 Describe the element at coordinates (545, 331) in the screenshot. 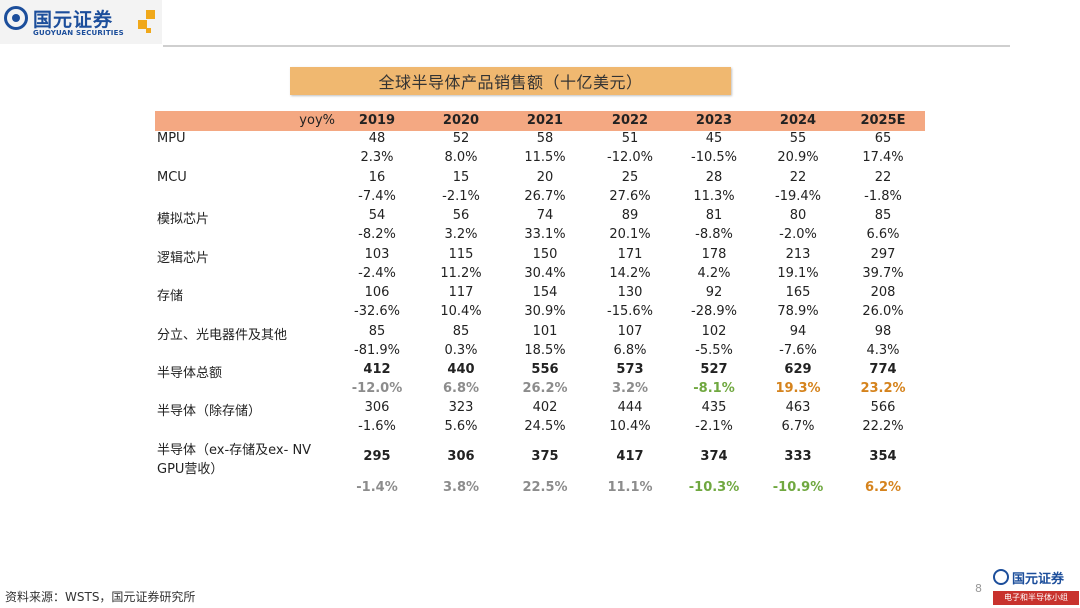

I see `value-cell: 101` at that location.